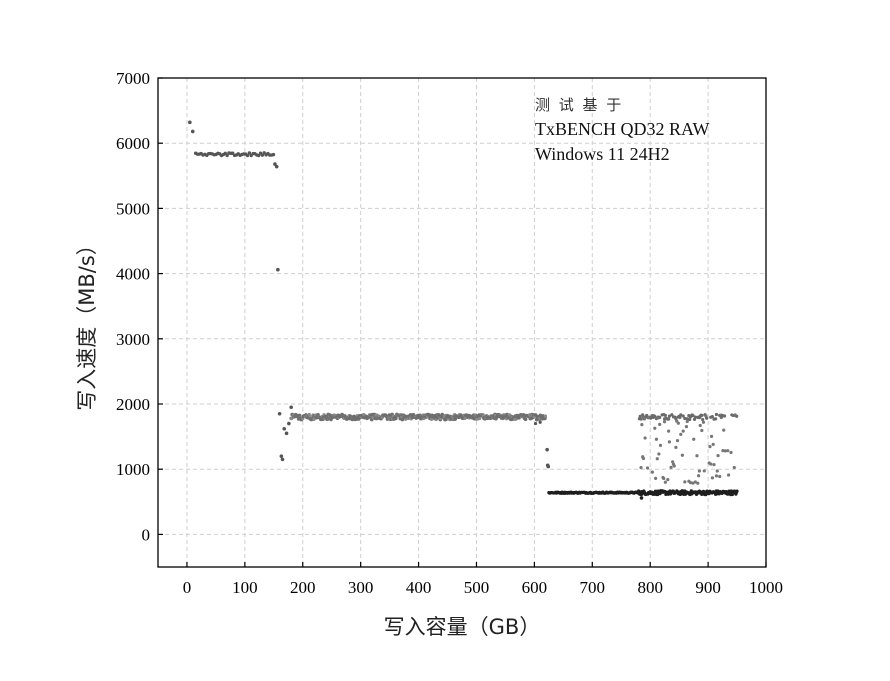 The image size is (890, 681). Describe the element at coordinates (133, 339) in the screenshot. I see `y-tick-label: 3000` at that location.